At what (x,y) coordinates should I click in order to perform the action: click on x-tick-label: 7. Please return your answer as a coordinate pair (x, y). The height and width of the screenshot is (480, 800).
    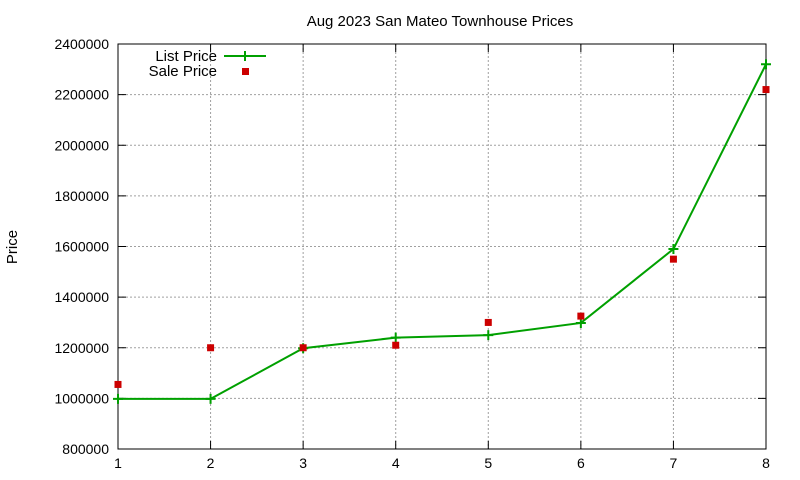
    Looking at the image, I should click on (674, 463).